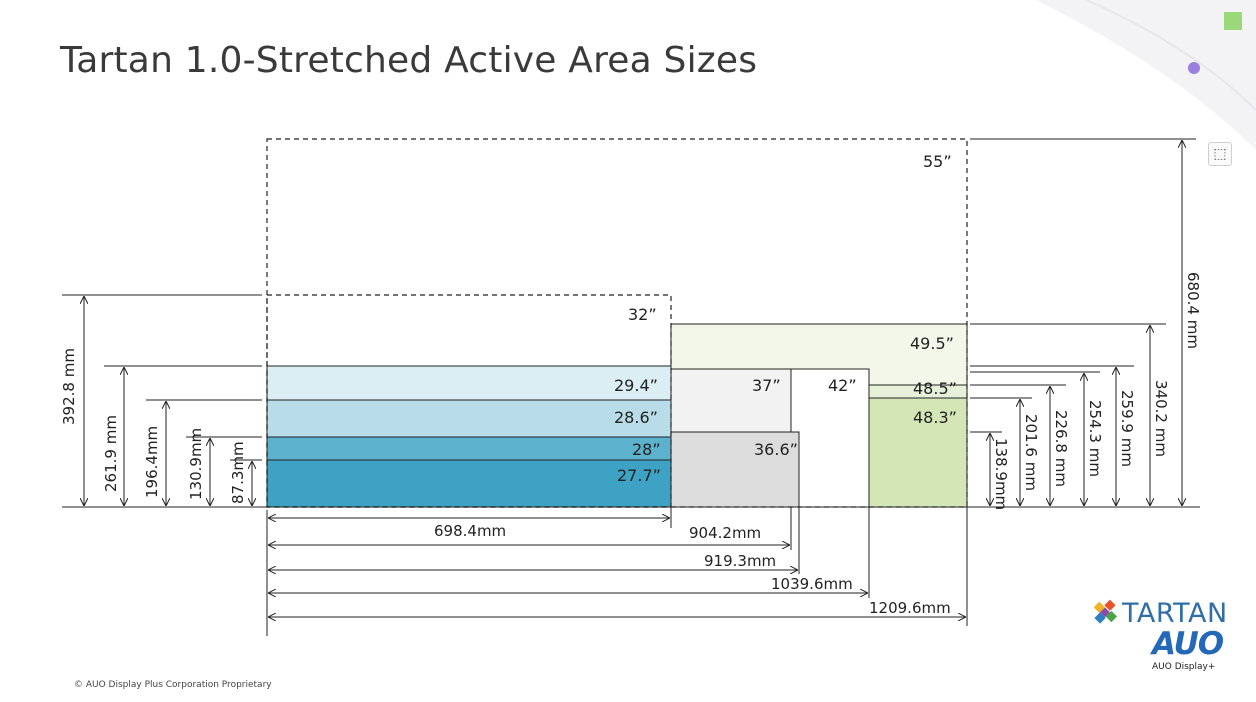 This screenshot has height=702, width=1256. Describe the element at coordinates (639, 475) in the screenshot. I see `label-27-7: 27.7”` at that location.